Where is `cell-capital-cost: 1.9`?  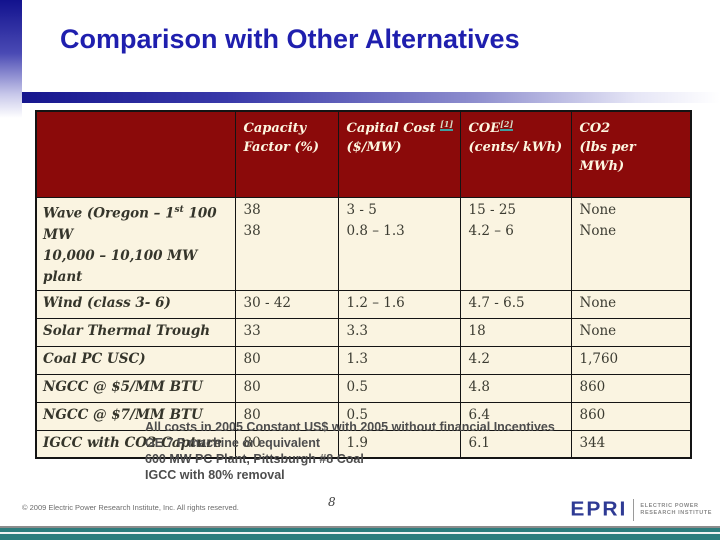 cell-capital-cost: 1.9 is located at coordinates (399, 444).